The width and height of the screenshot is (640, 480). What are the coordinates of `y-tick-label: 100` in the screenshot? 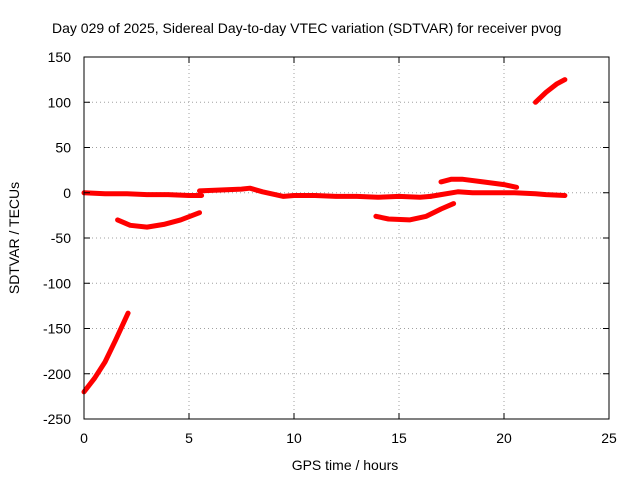 It's located at (60, 102).